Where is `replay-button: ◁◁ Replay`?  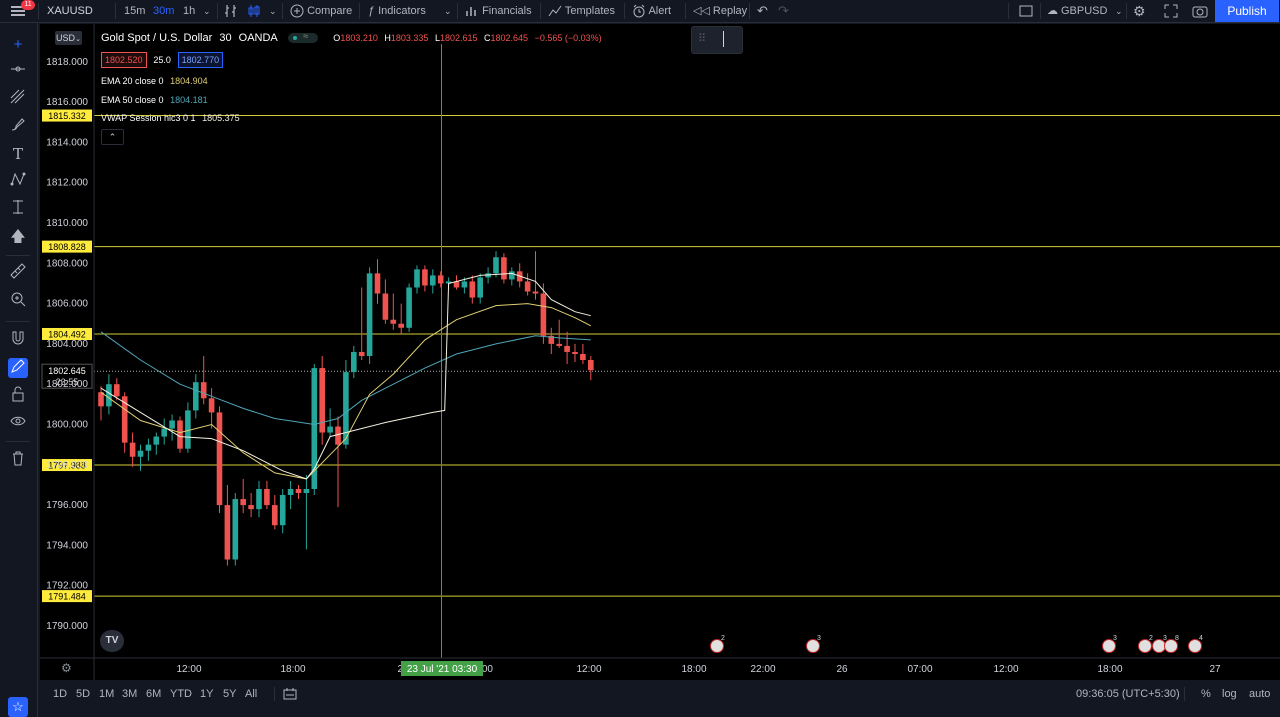 replay-button: ◁◁ Replay is located at coordinates (720, 11).